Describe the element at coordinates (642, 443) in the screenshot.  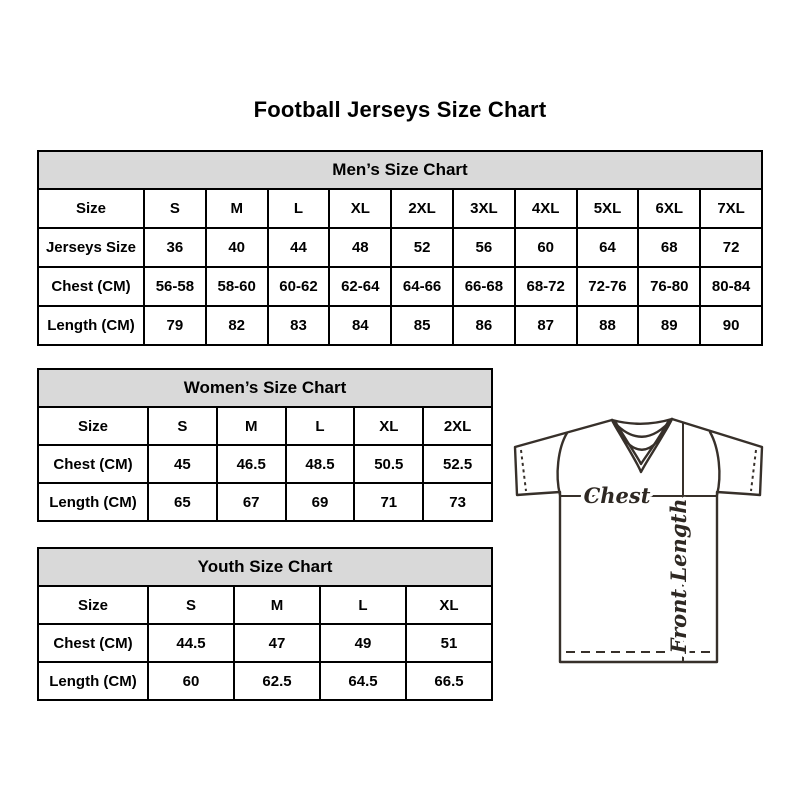
I see `collar-v-inner` at that location.